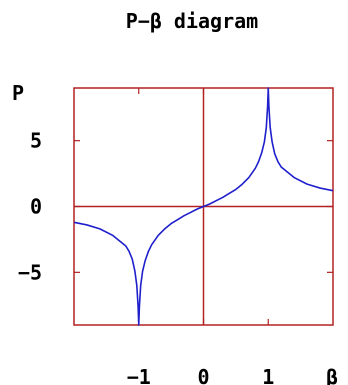  Describe the element at coordinates (139, 375) in the screenshot. I see `x-tick-label: −1` at that location.